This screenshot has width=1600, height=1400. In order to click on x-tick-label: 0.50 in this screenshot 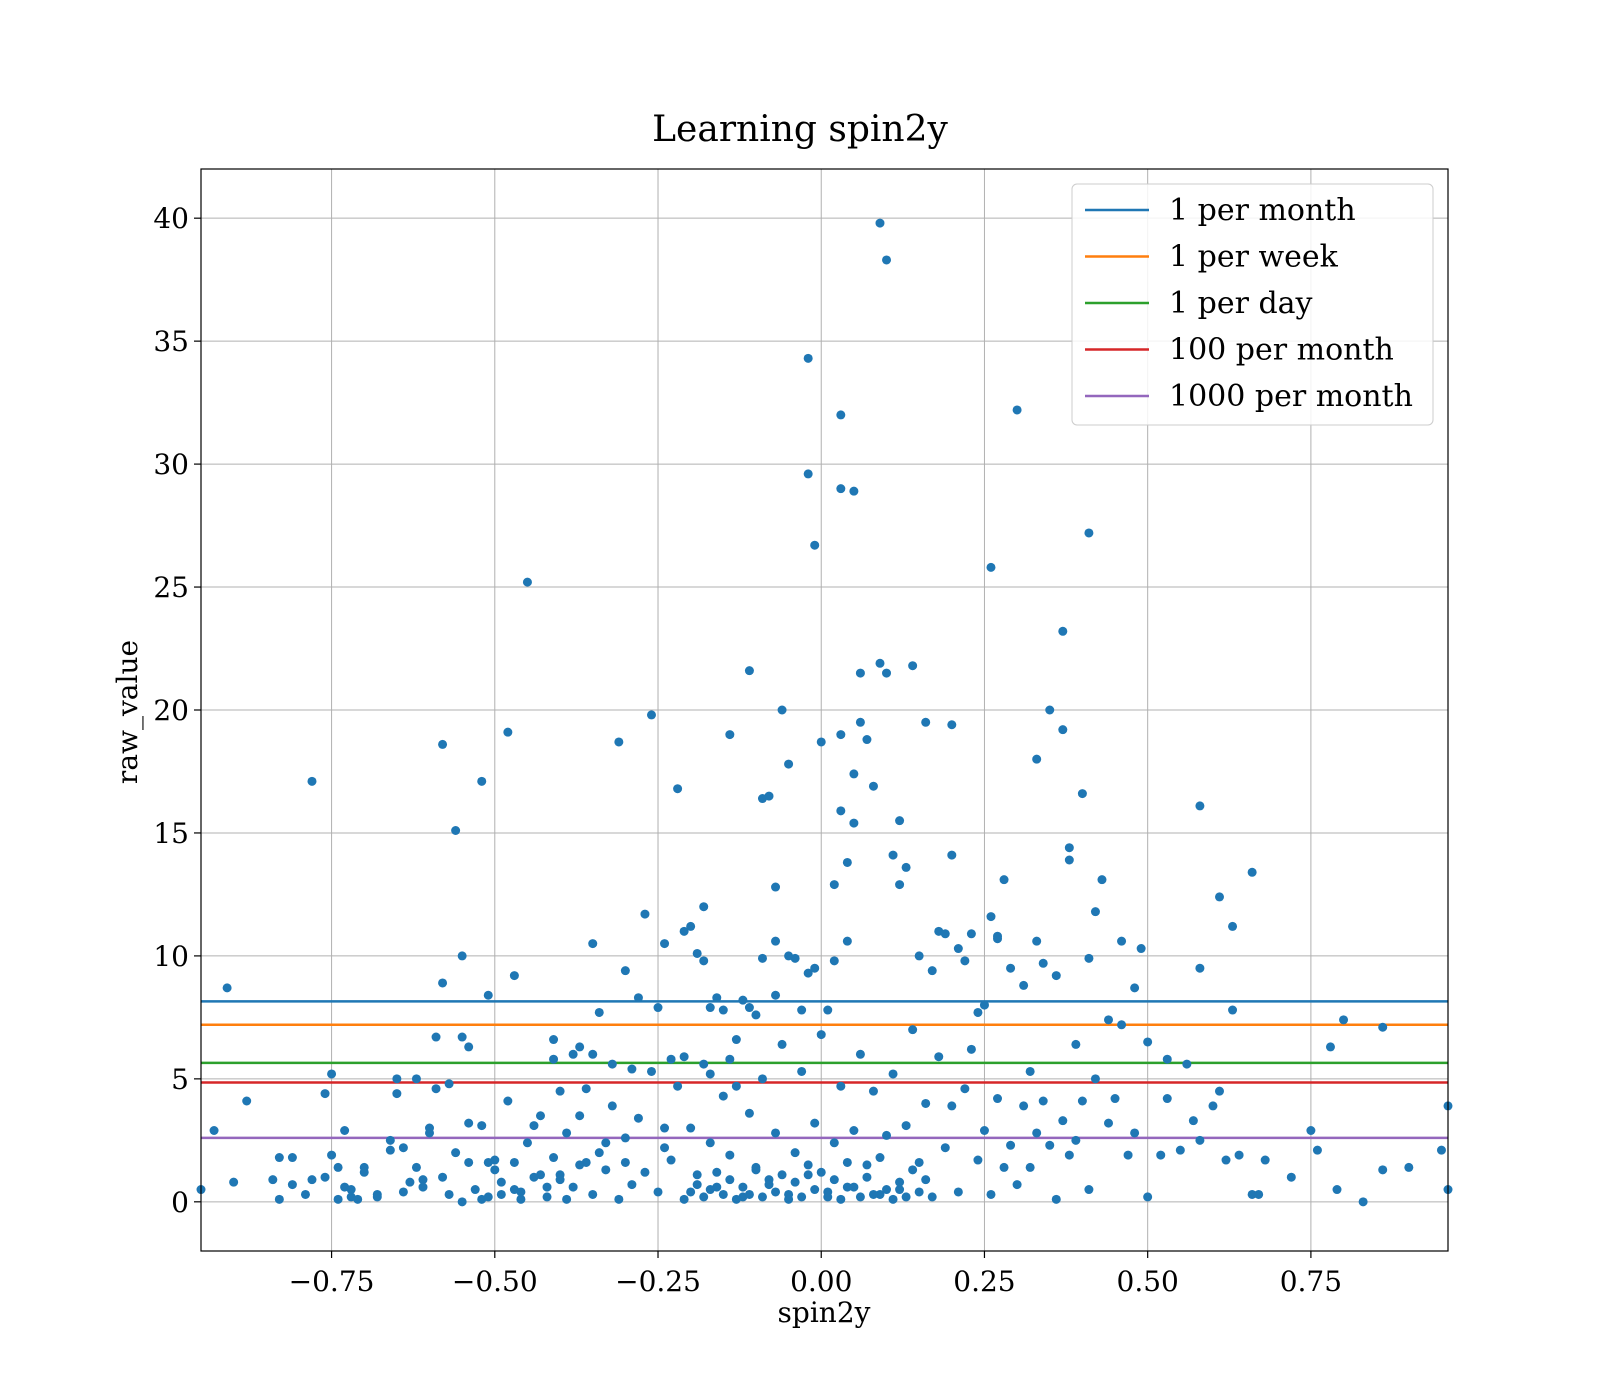, I will do `click(1148, 1281)`.